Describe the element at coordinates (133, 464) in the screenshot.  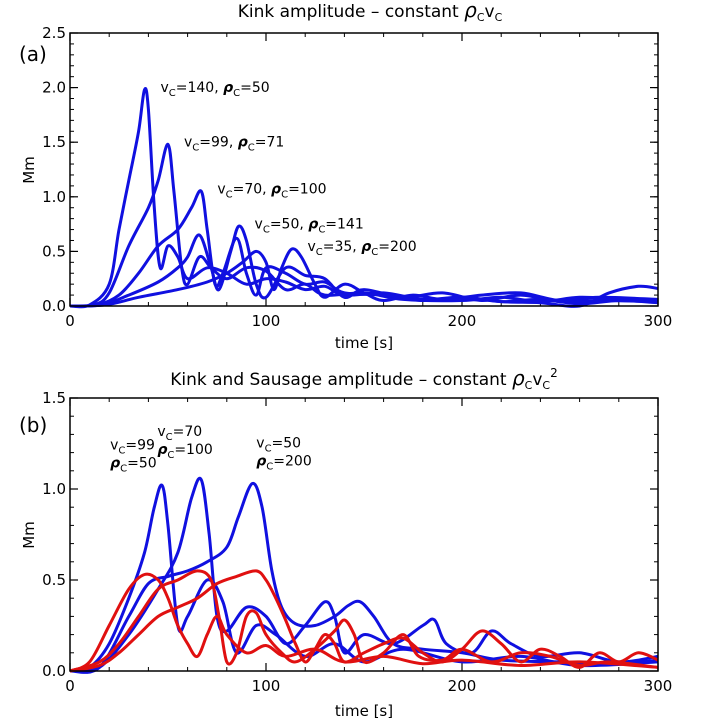
I see `annotation-density: ρC=50` at that location.